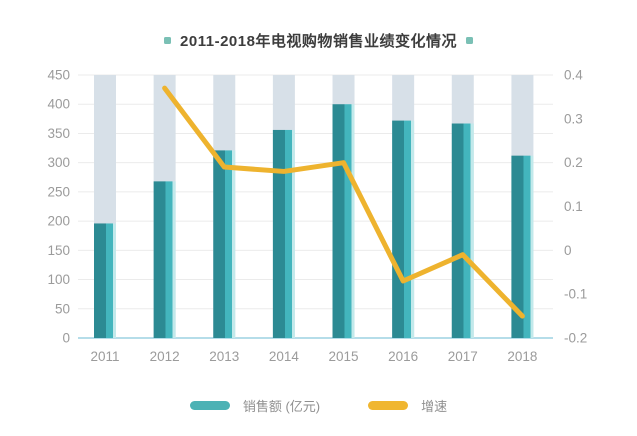  I want to click on right-axis-tick-label: -0.2, so click(575, 338).